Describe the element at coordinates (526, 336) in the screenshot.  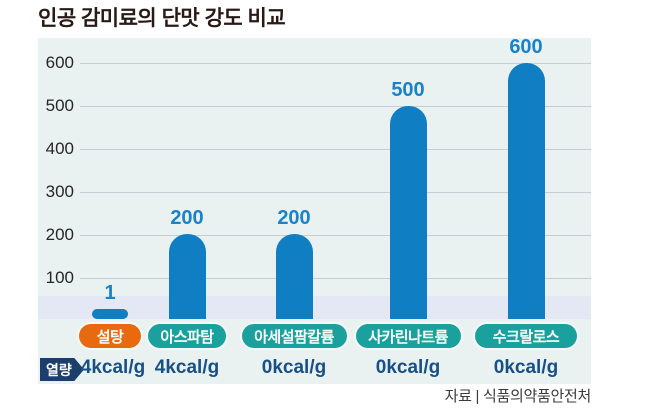
I see `category-pill: 수크랄로스` at that location.